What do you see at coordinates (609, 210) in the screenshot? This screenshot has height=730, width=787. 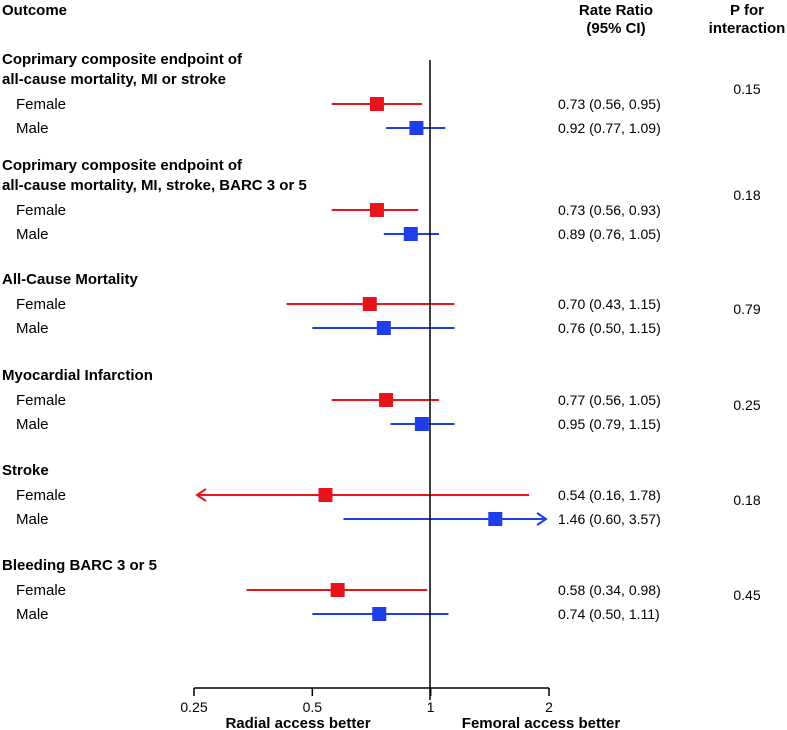 I see `ci-text-female: 0.73 (0.56, 0.93)` at bounding box center [609, 210].